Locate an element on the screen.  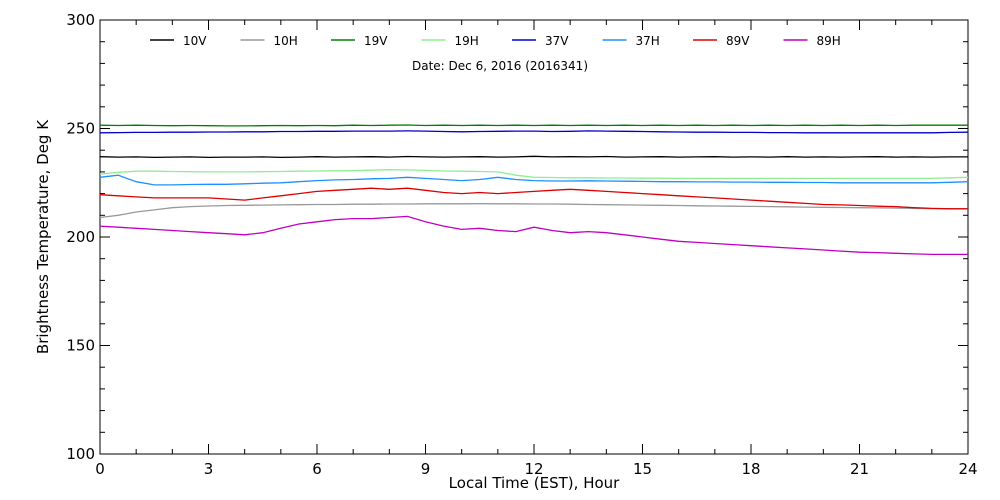
series-line-10v is located at coordinates (533, 157).